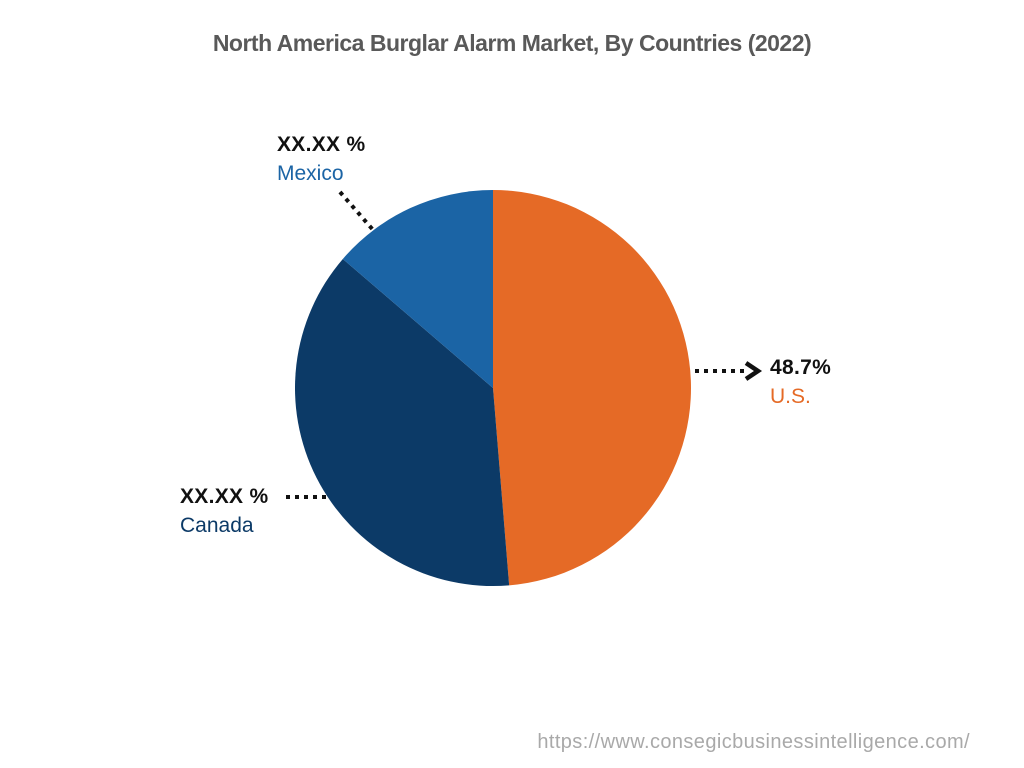 The height and width of the screenshot is (768, 1024). I want to click on us-arrowhead-icon, so click(753, 371).